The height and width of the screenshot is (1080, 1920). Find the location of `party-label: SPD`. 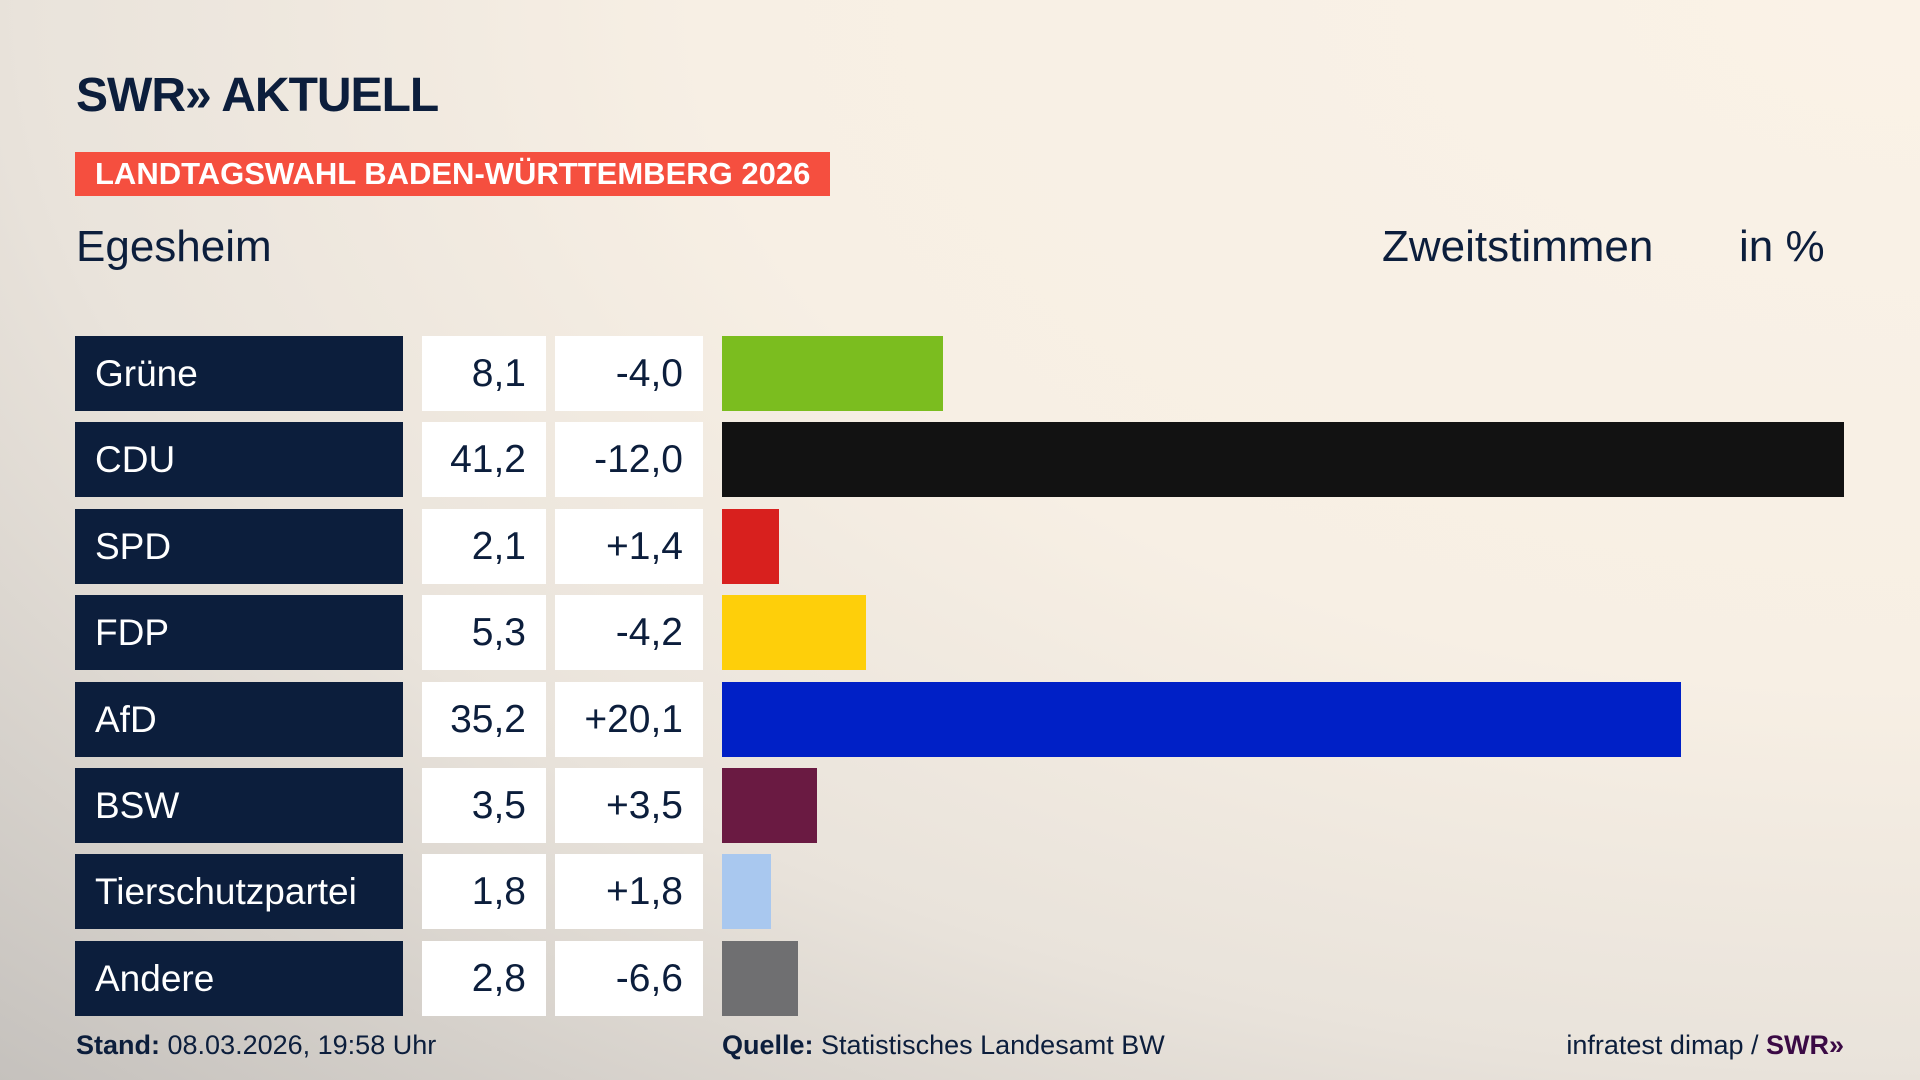

party-label: SPD is located at coordinates (239, 546).